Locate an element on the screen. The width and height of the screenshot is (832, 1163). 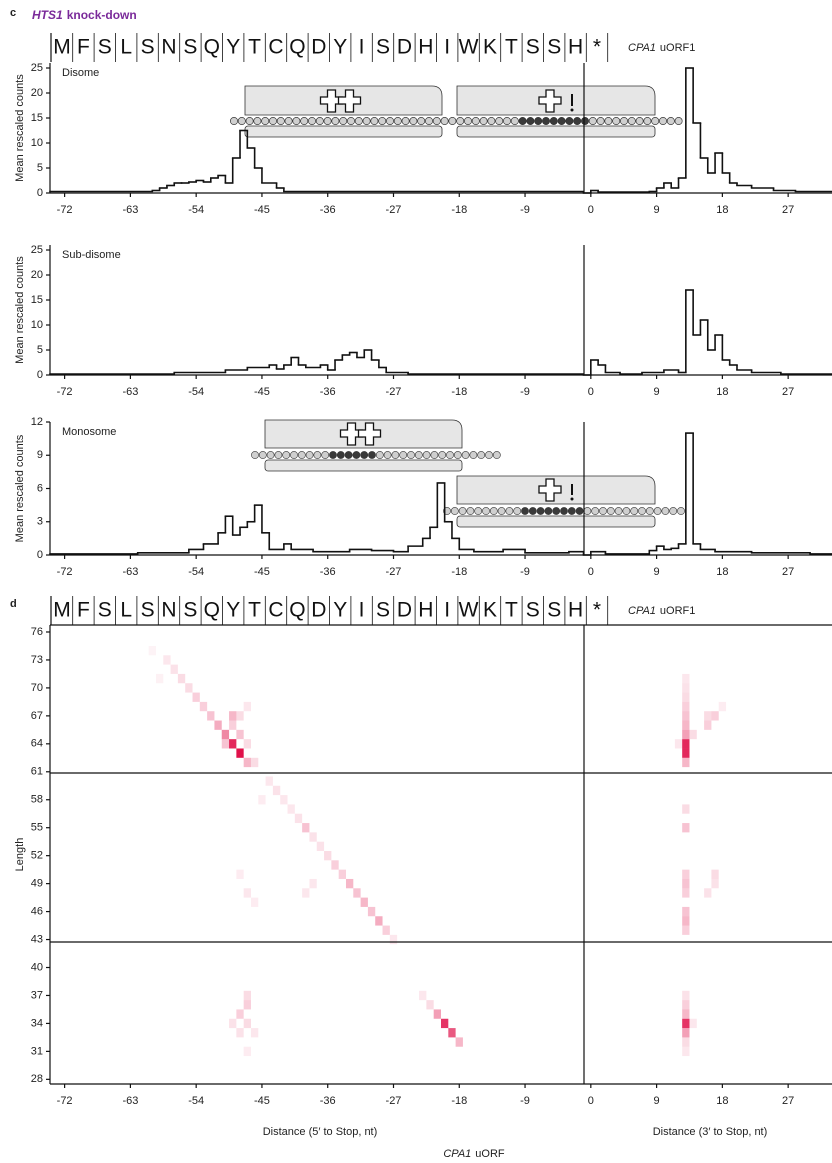
y-tick-label: 58 is located at coordinates (37, 800).